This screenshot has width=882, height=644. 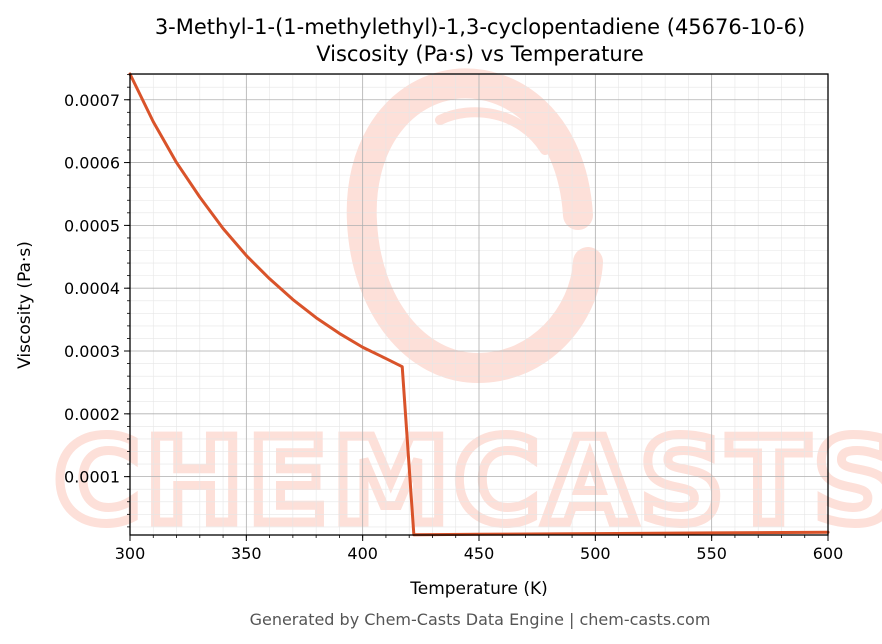 I want to click on x-tick-label: 550, so click(x=711, y=553).